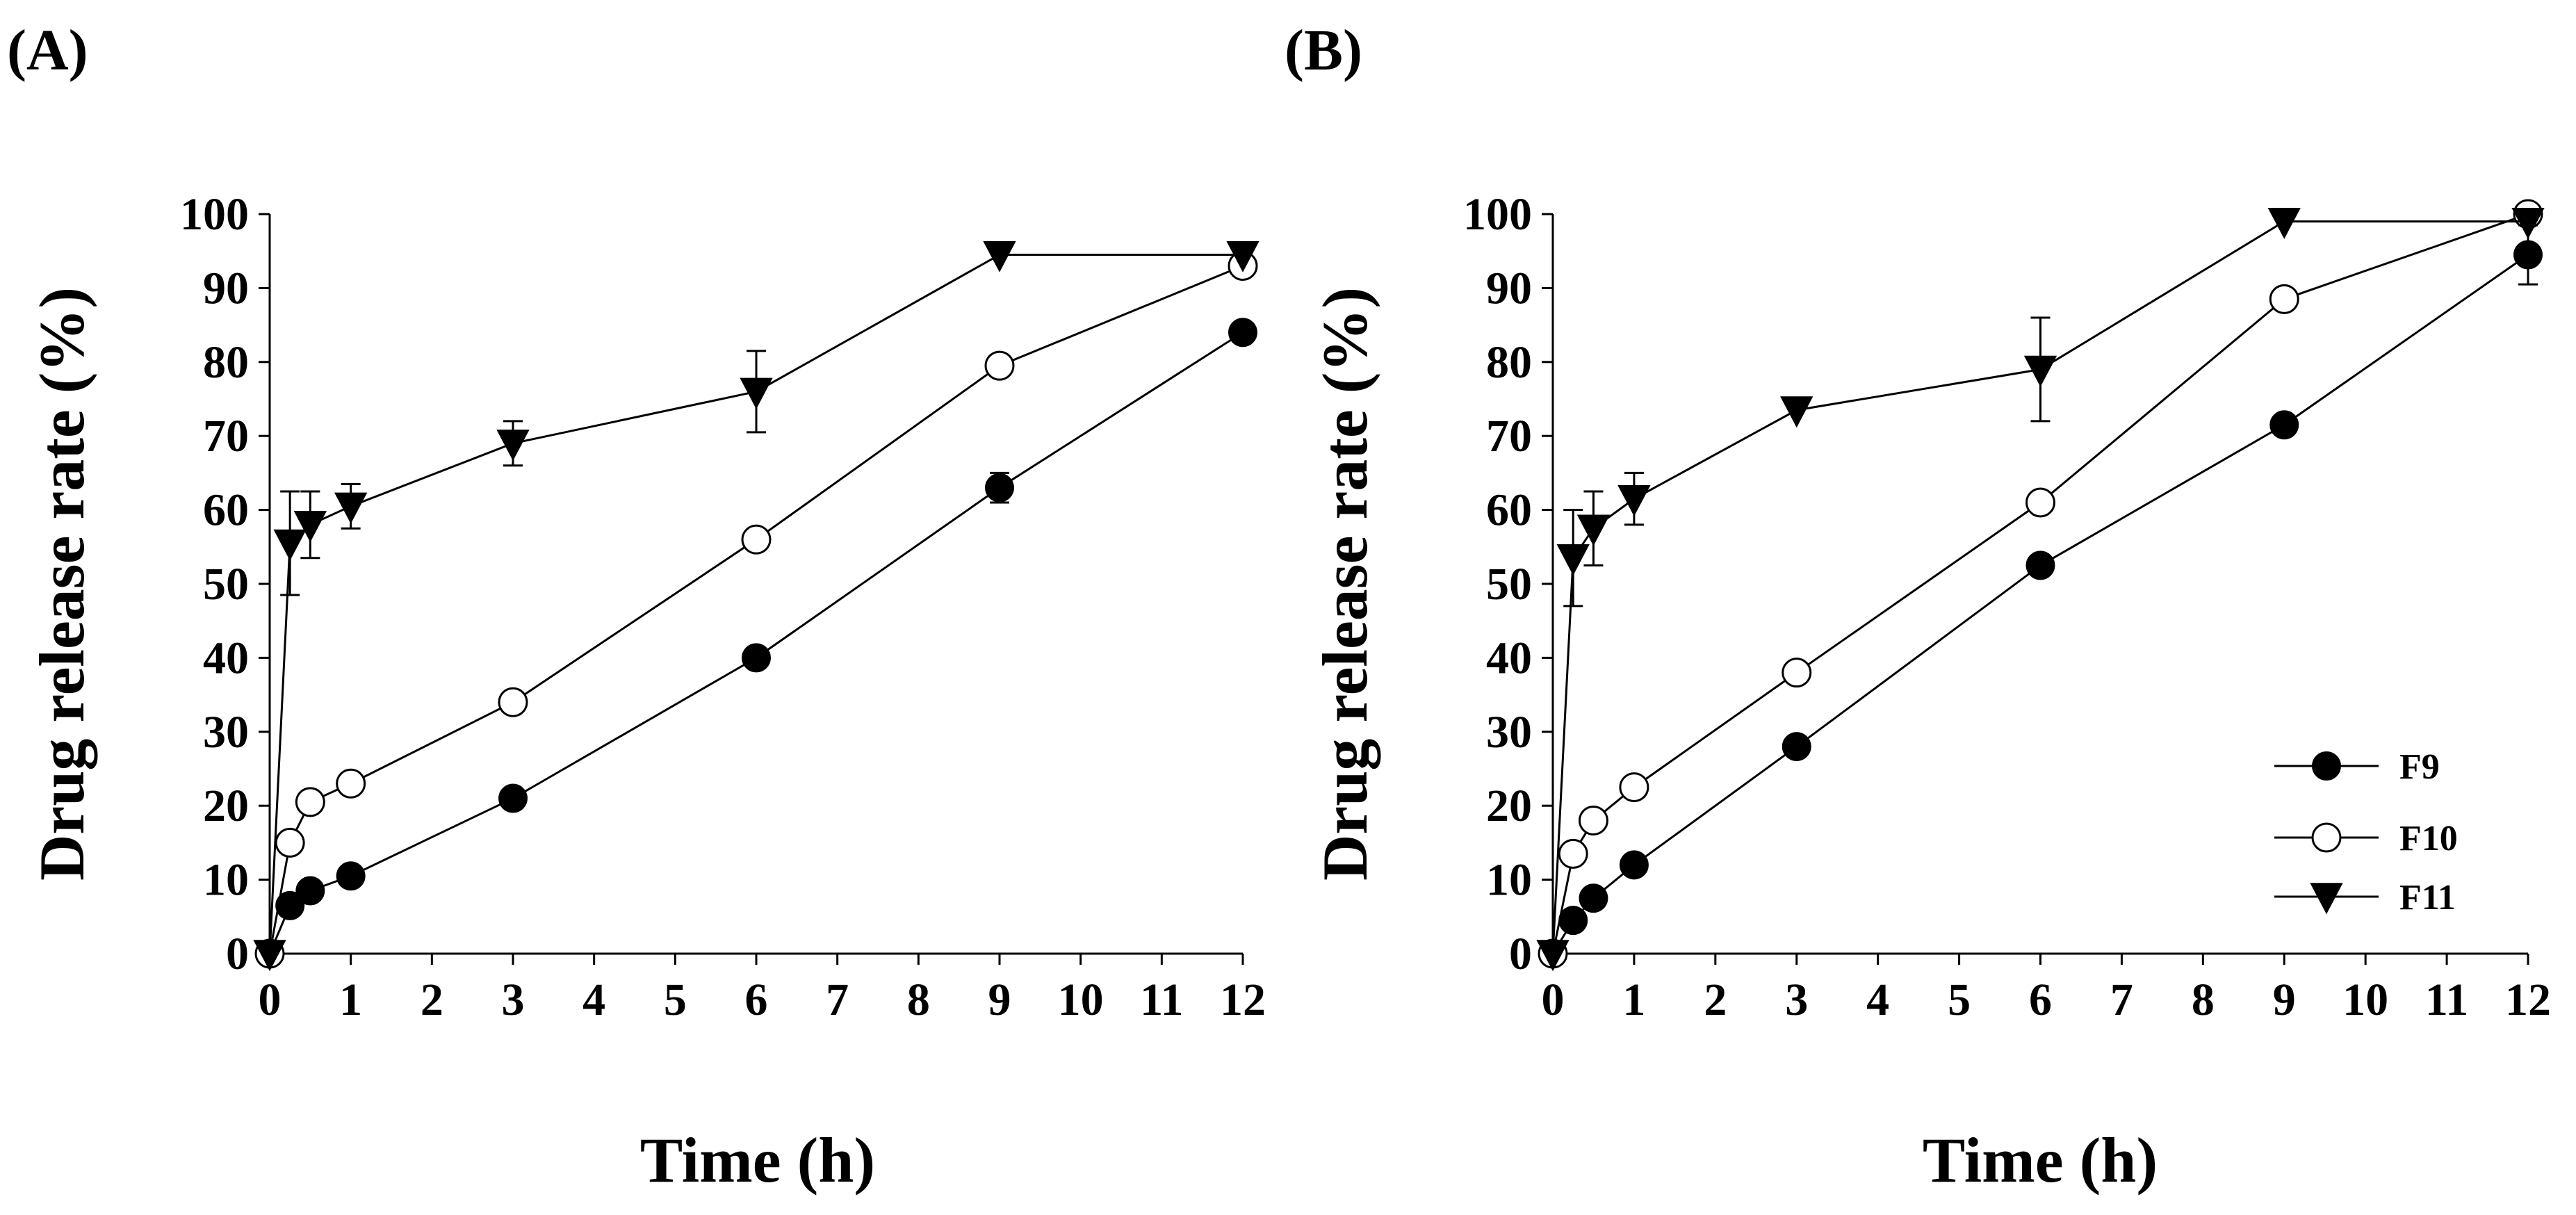  What do you see at coordinates (1323, 50) in the screenshot?
I see `panel-label: (B)` at bounding box center [1323, 50].